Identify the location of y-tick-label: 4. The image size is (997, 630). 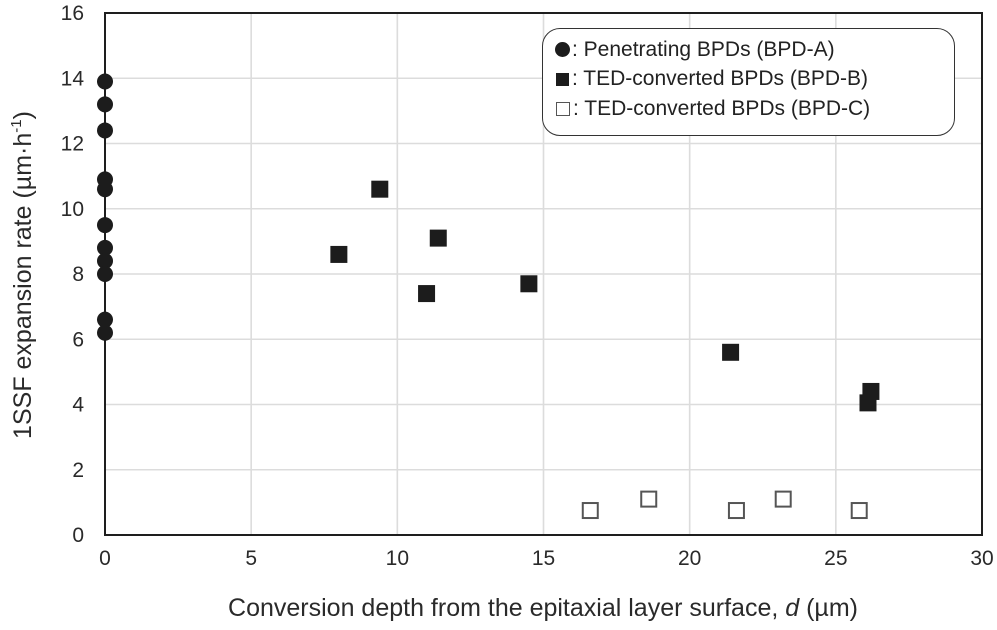
(78, 405).